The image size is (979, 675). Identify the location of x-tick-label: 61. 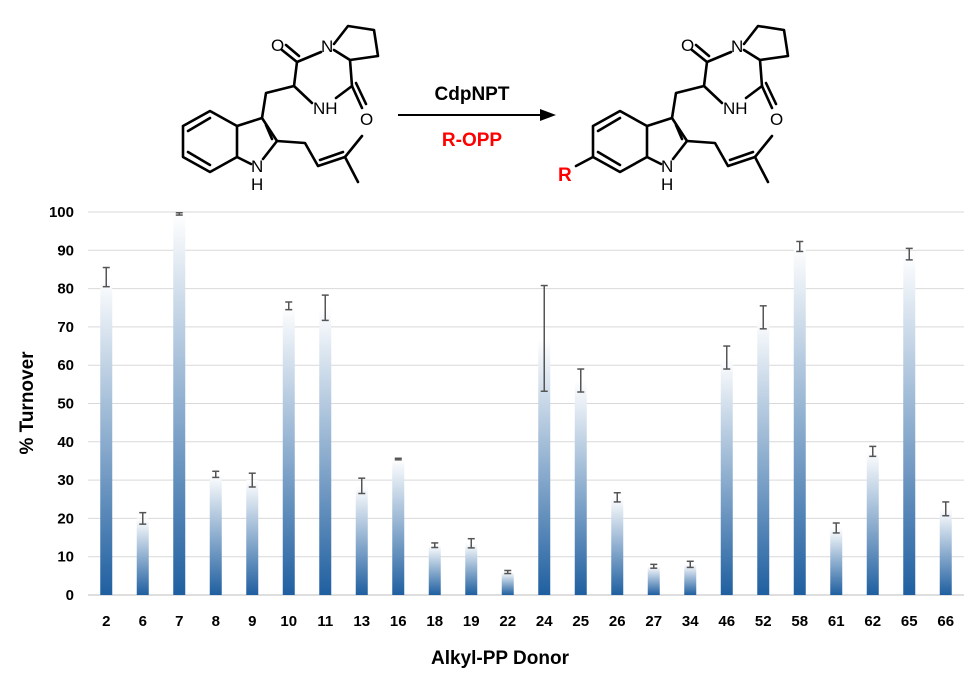
(836, 621).